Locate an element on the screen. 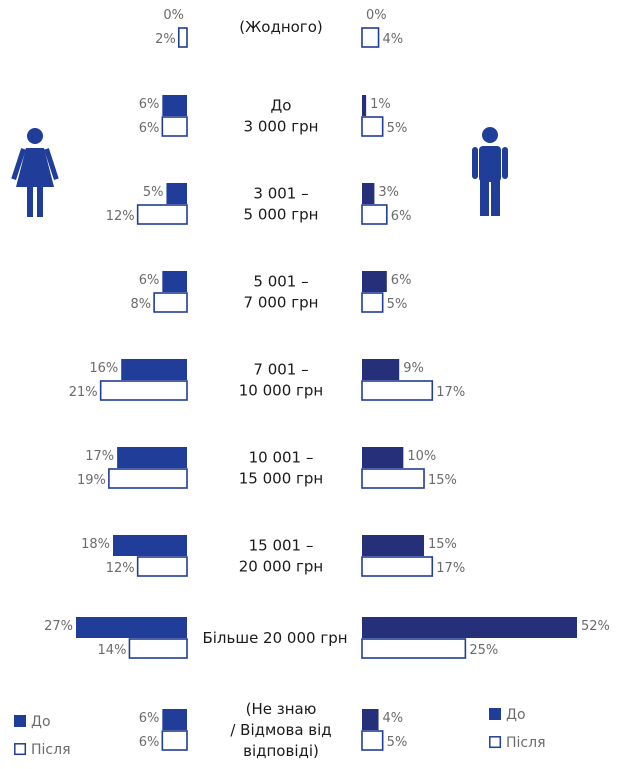 The height and width of the screenshot is (769, 626). category-label: 15 001 – is located at coordinates (281, 546).